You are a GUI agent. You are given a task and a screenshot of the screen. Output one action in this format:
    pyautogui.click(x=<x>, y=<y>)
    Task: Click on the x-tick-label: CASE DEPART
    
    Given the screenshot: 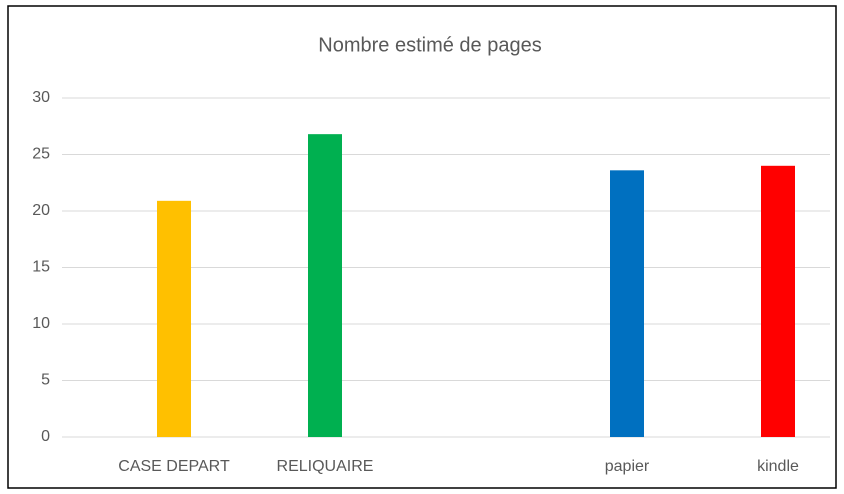 What is the action you would take?
    pyautogui.click(x=174, y=466)
    